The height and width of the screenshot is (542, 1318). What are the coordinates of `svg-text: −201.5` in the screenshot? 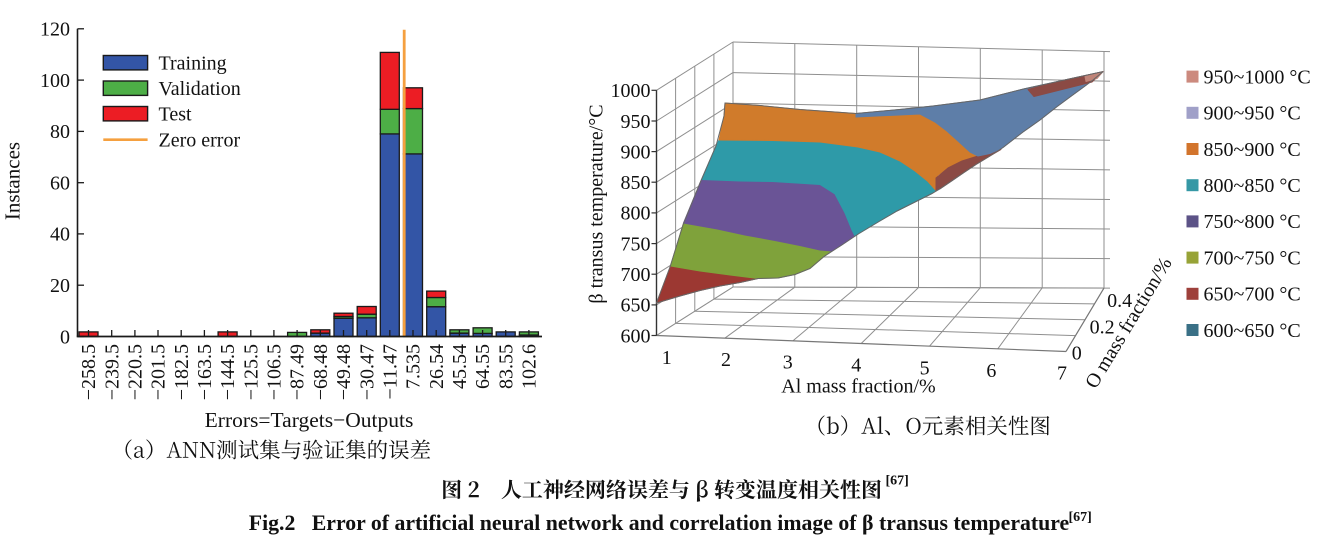 It's located at (159, 372).